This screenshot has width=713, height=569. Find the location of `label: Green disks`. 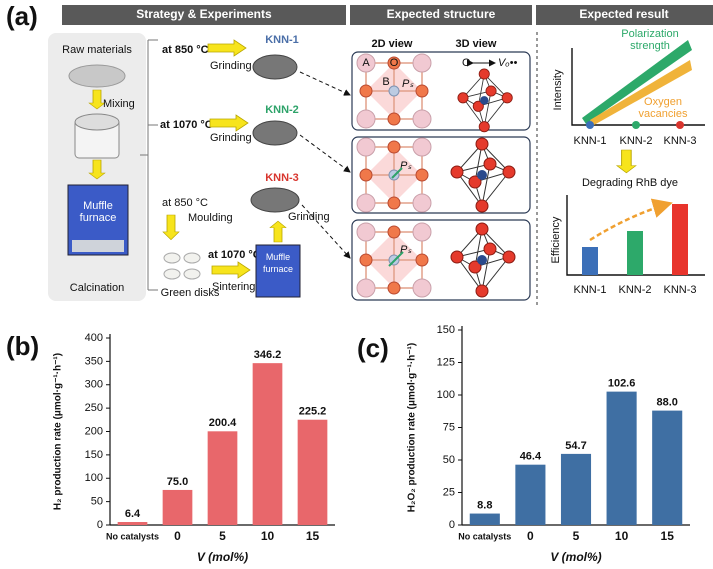

label: Green disks is located at coordinates (190, 293).